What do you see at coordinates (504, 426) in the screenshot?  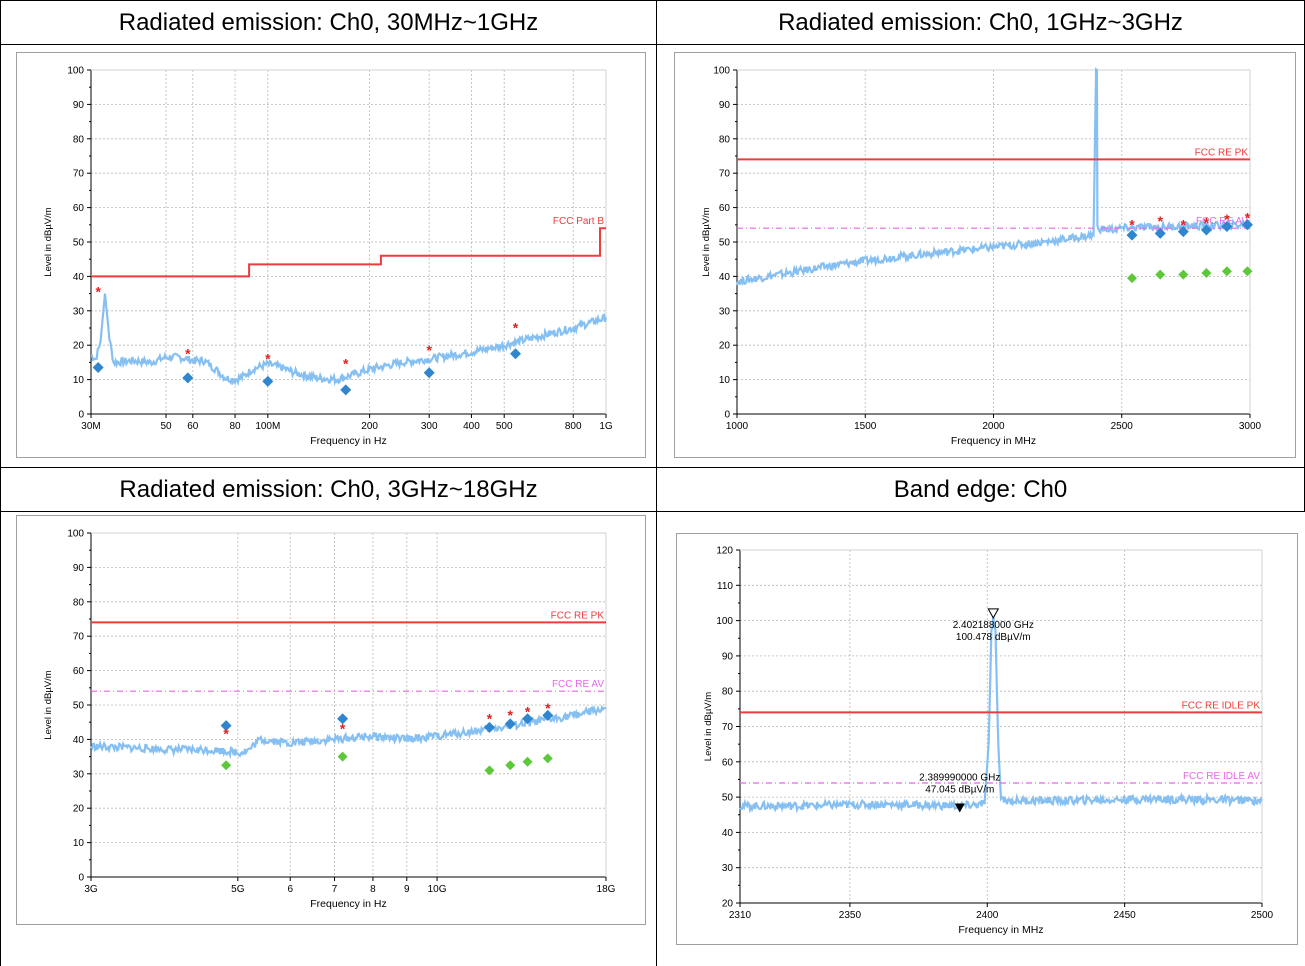 I see `x-tick-label: 500` at bounding box center [504, 426].